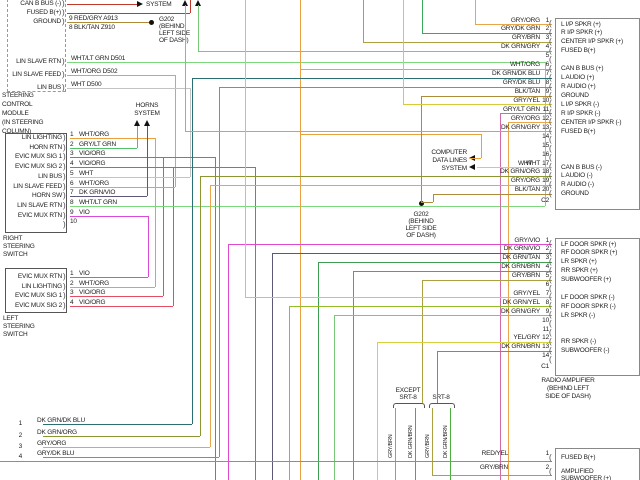 The width and height of the screenshot is (640, 480). What do you see at coordinates (545, 118) in the screenshot?
I see `pin-number: 12` at bounding box center [545, 118].